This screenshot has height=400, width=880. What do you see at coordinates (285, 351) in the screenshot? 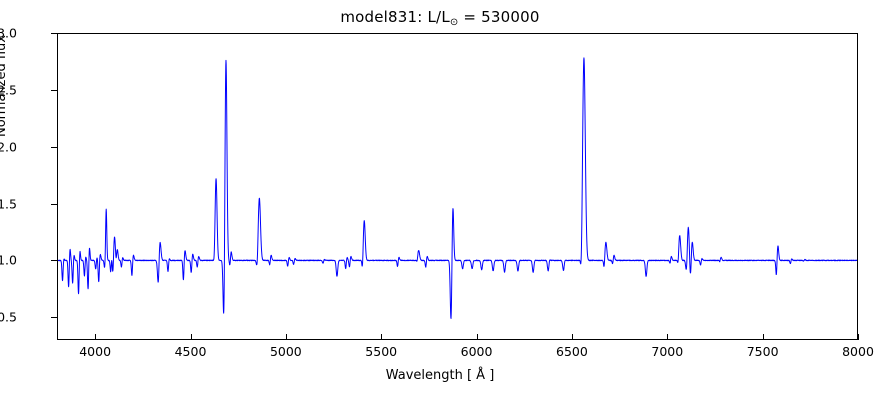
I see `x-tick-label: 5000` at bounding box center [285, 351].